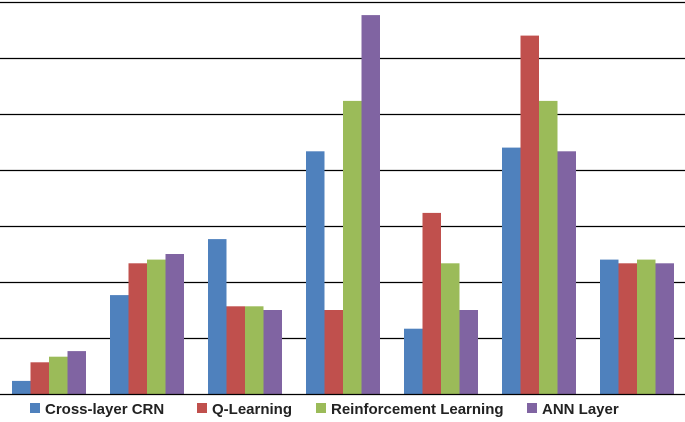 The image size is (685, 422). Describe the element at coordinates (532, 408) in the screenshot. I see `legend-swatch-ann-layer` at that location.